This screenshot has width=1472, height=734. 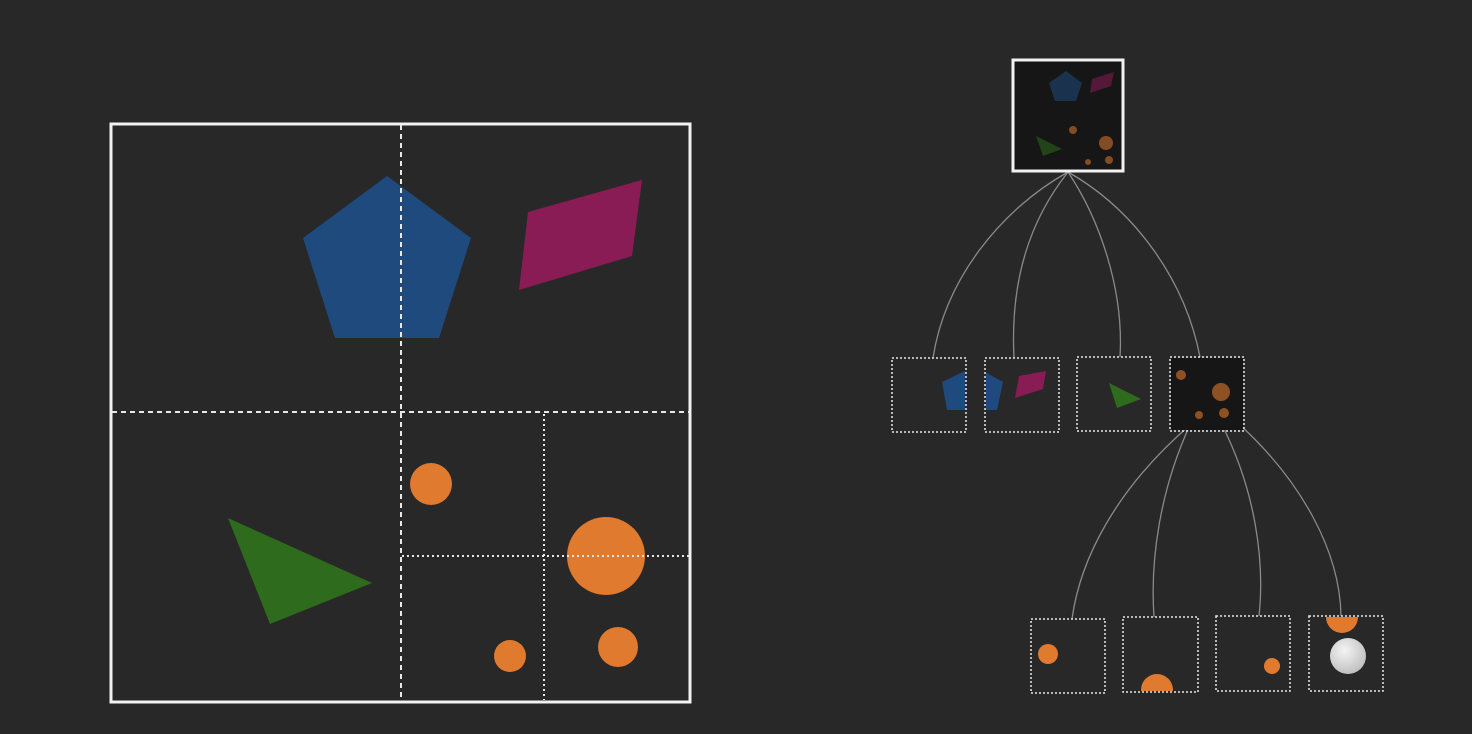 I want to click on tree-node-root, so click(x=1068, y=115).